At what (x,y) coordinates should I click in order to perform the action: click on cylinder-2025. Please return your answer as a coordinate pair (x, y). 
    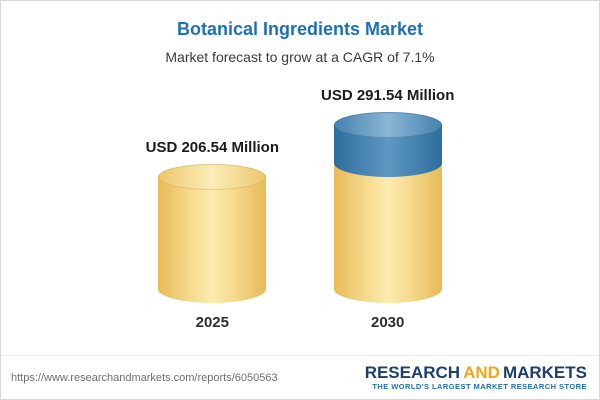
    Looking at the image, I should click on (212, 233).